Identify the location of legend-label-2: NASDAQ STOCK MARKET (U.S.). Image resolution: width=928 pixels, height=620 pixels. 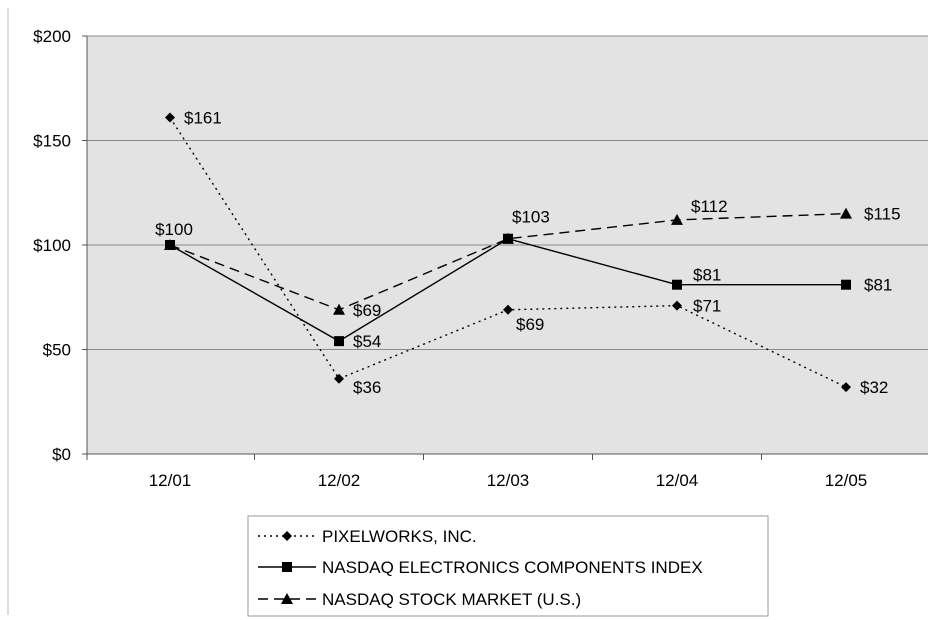
(451, 599).